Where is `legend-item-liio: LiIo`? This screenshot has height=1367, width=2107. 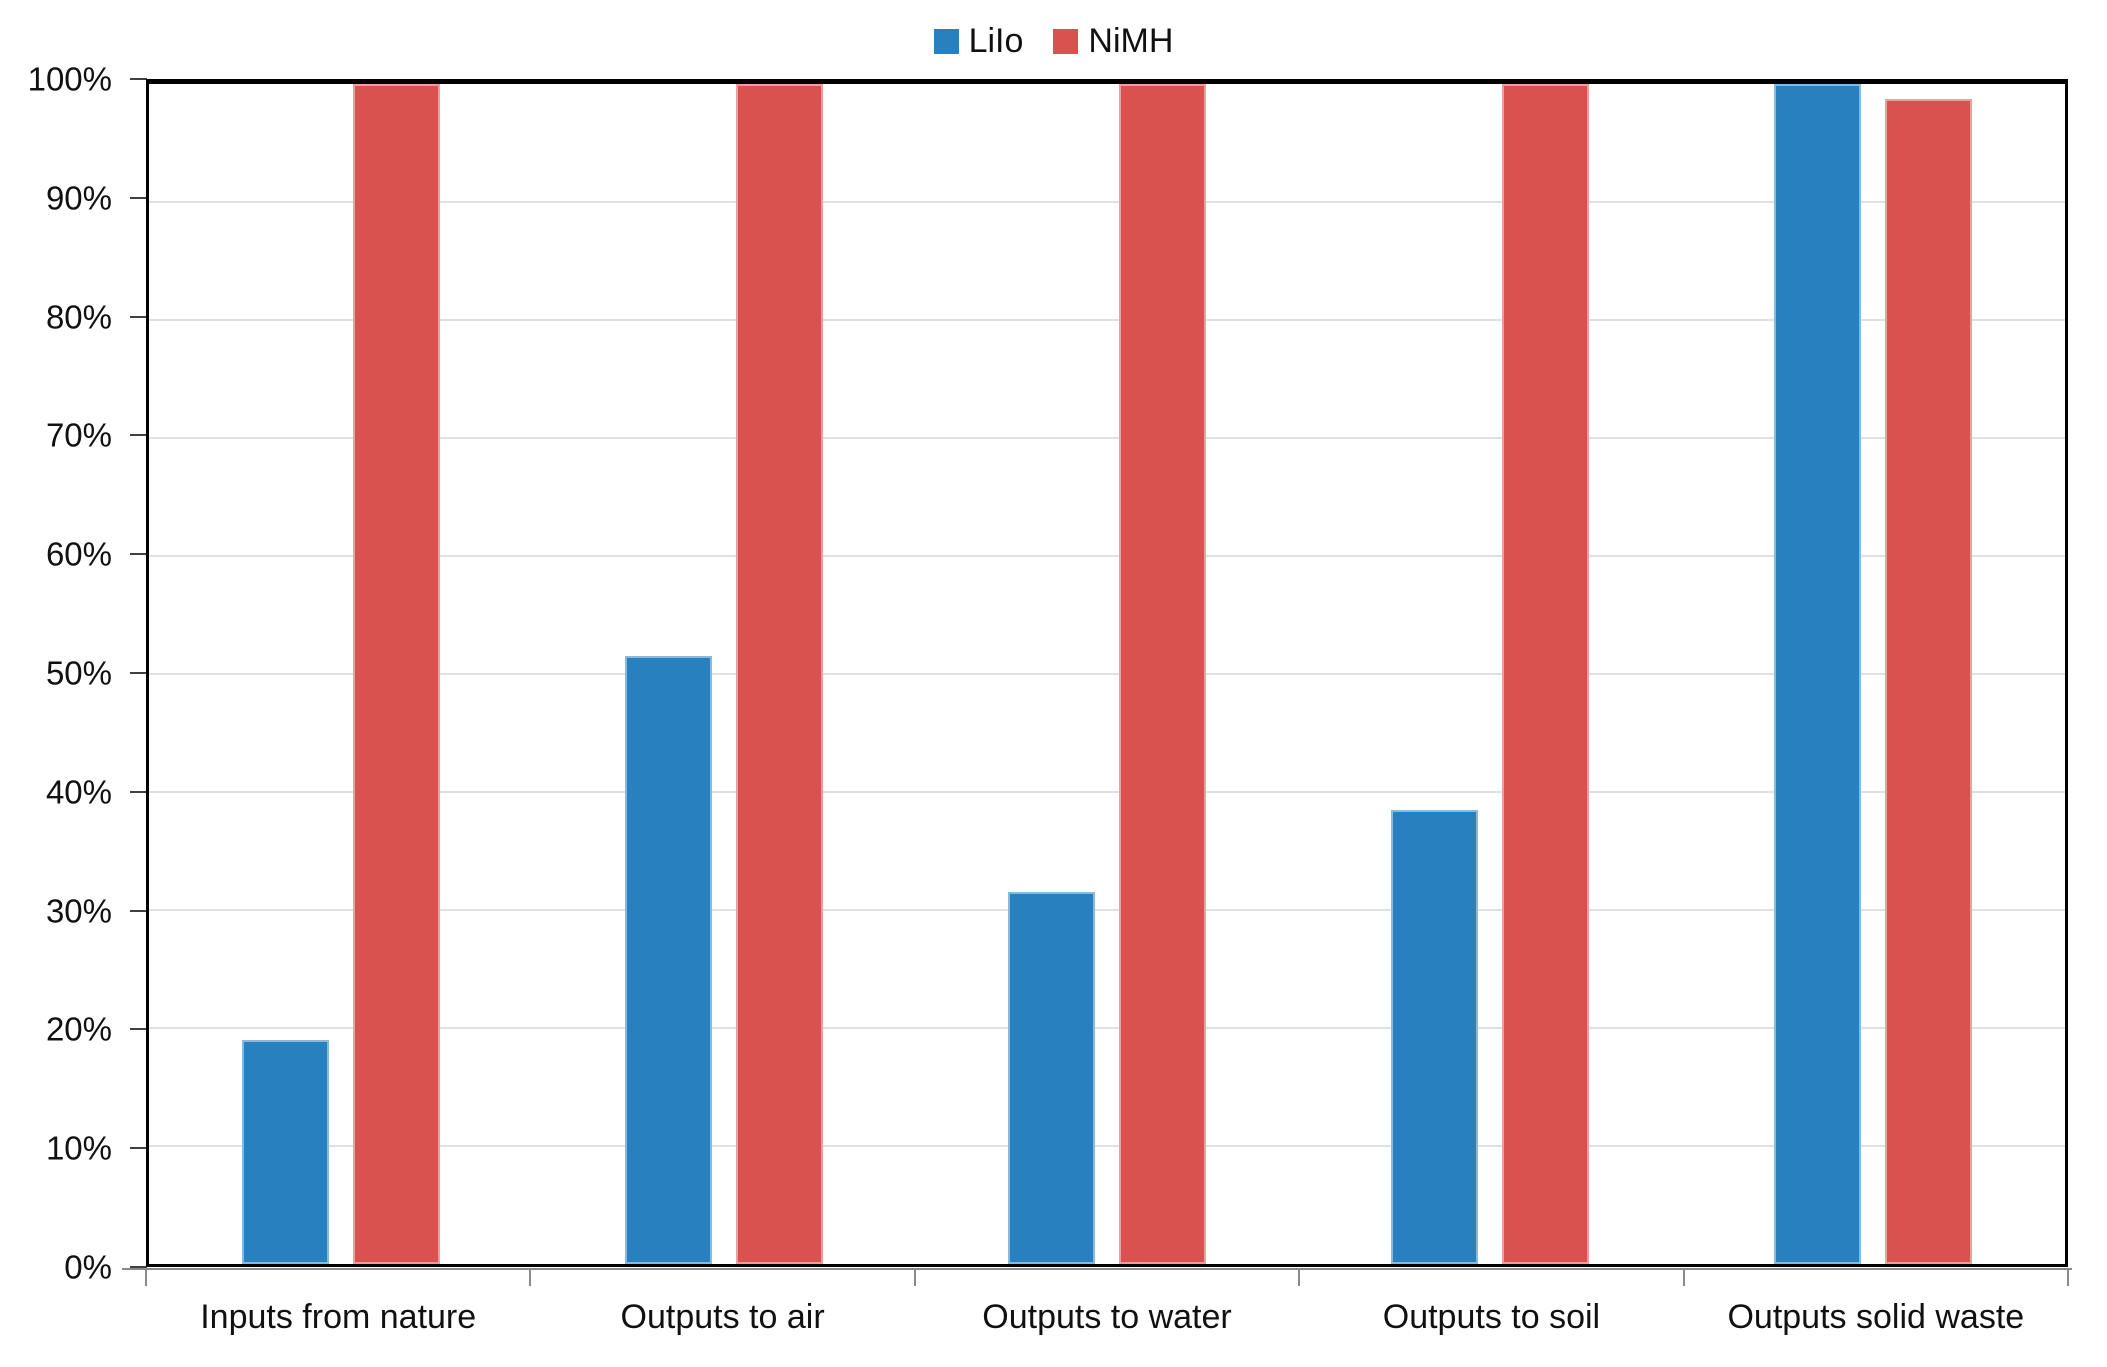
legend-item-liio: LiIo is located at coordinates (978, 41).